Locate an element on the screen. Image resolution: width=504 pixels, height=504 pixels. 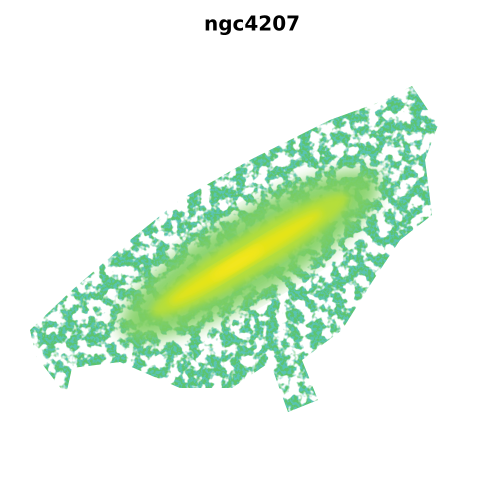
title: ngc4207 is located at coordinates (252, 24).